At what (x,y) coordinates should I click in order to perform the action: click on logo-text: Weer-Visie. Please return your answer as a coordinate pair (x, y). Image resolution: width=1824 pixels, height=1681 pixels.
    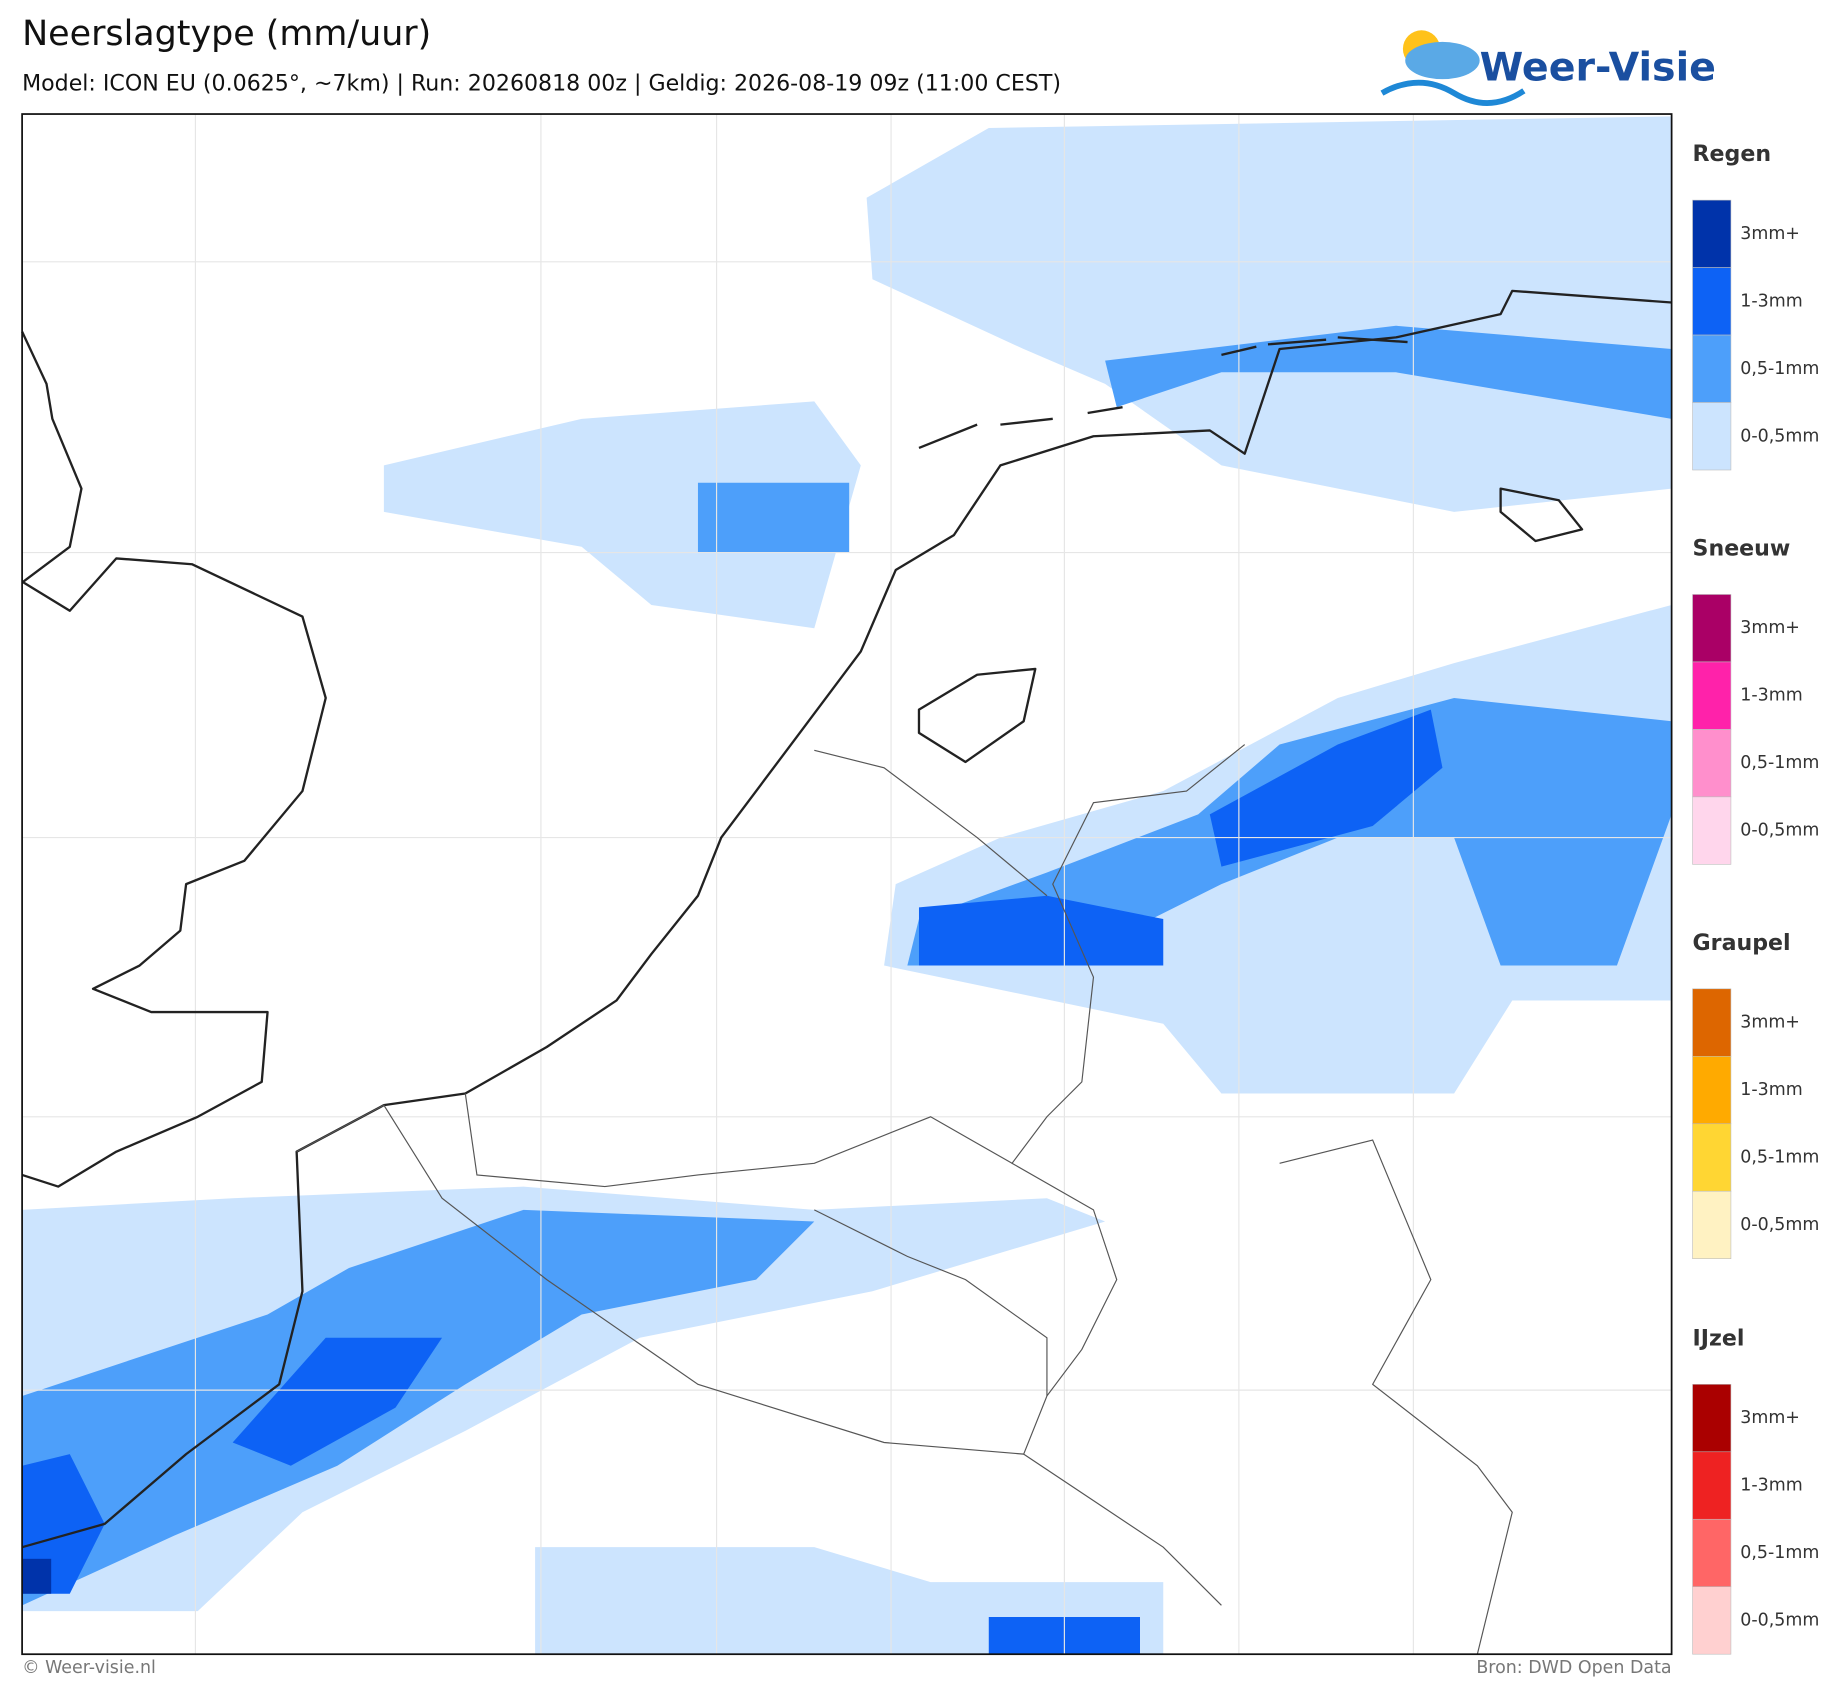
    Looking at the image, I should click on (1598, 67).